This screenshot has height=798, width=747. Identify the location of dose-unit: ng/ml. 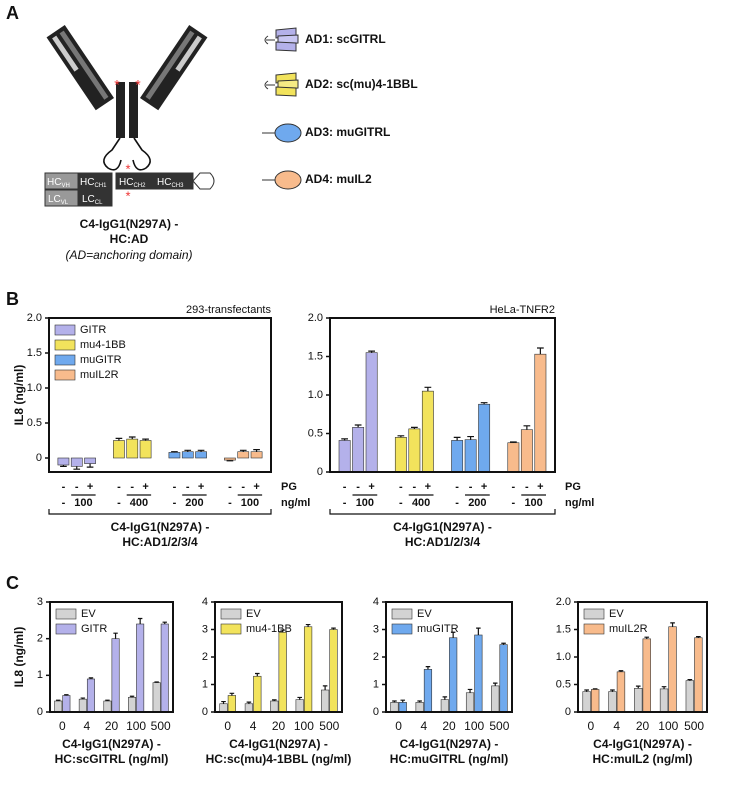
(579, 503).